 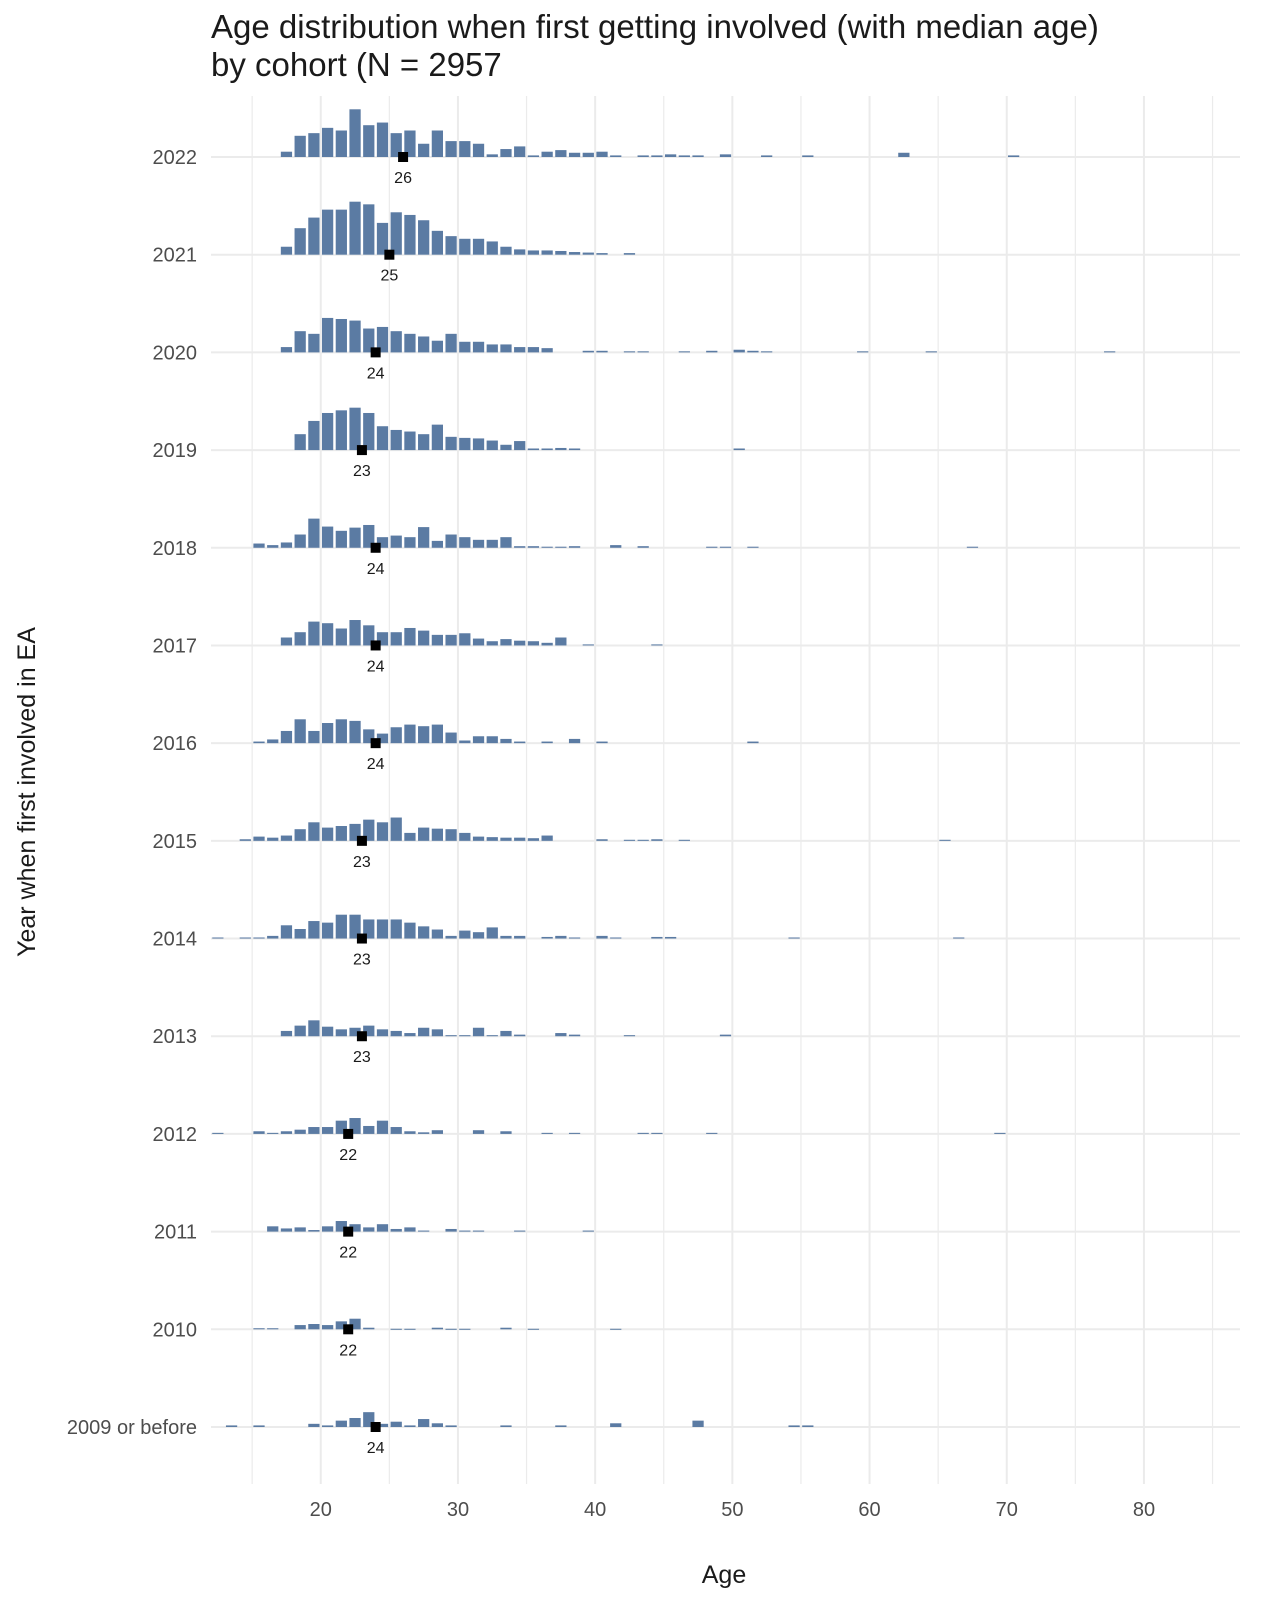 I want to click on y-tick-label: 2014, so click(x=175, y=940).